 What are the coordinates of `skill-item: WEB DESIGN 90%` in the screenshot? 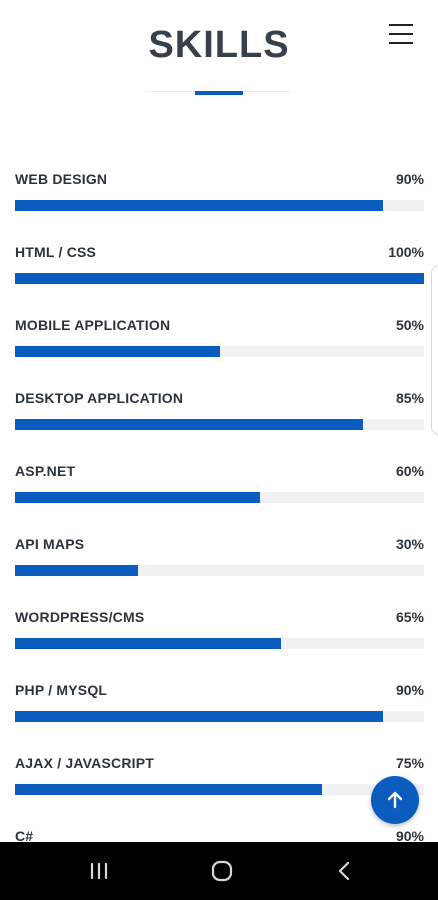 It's located at (219, 194).